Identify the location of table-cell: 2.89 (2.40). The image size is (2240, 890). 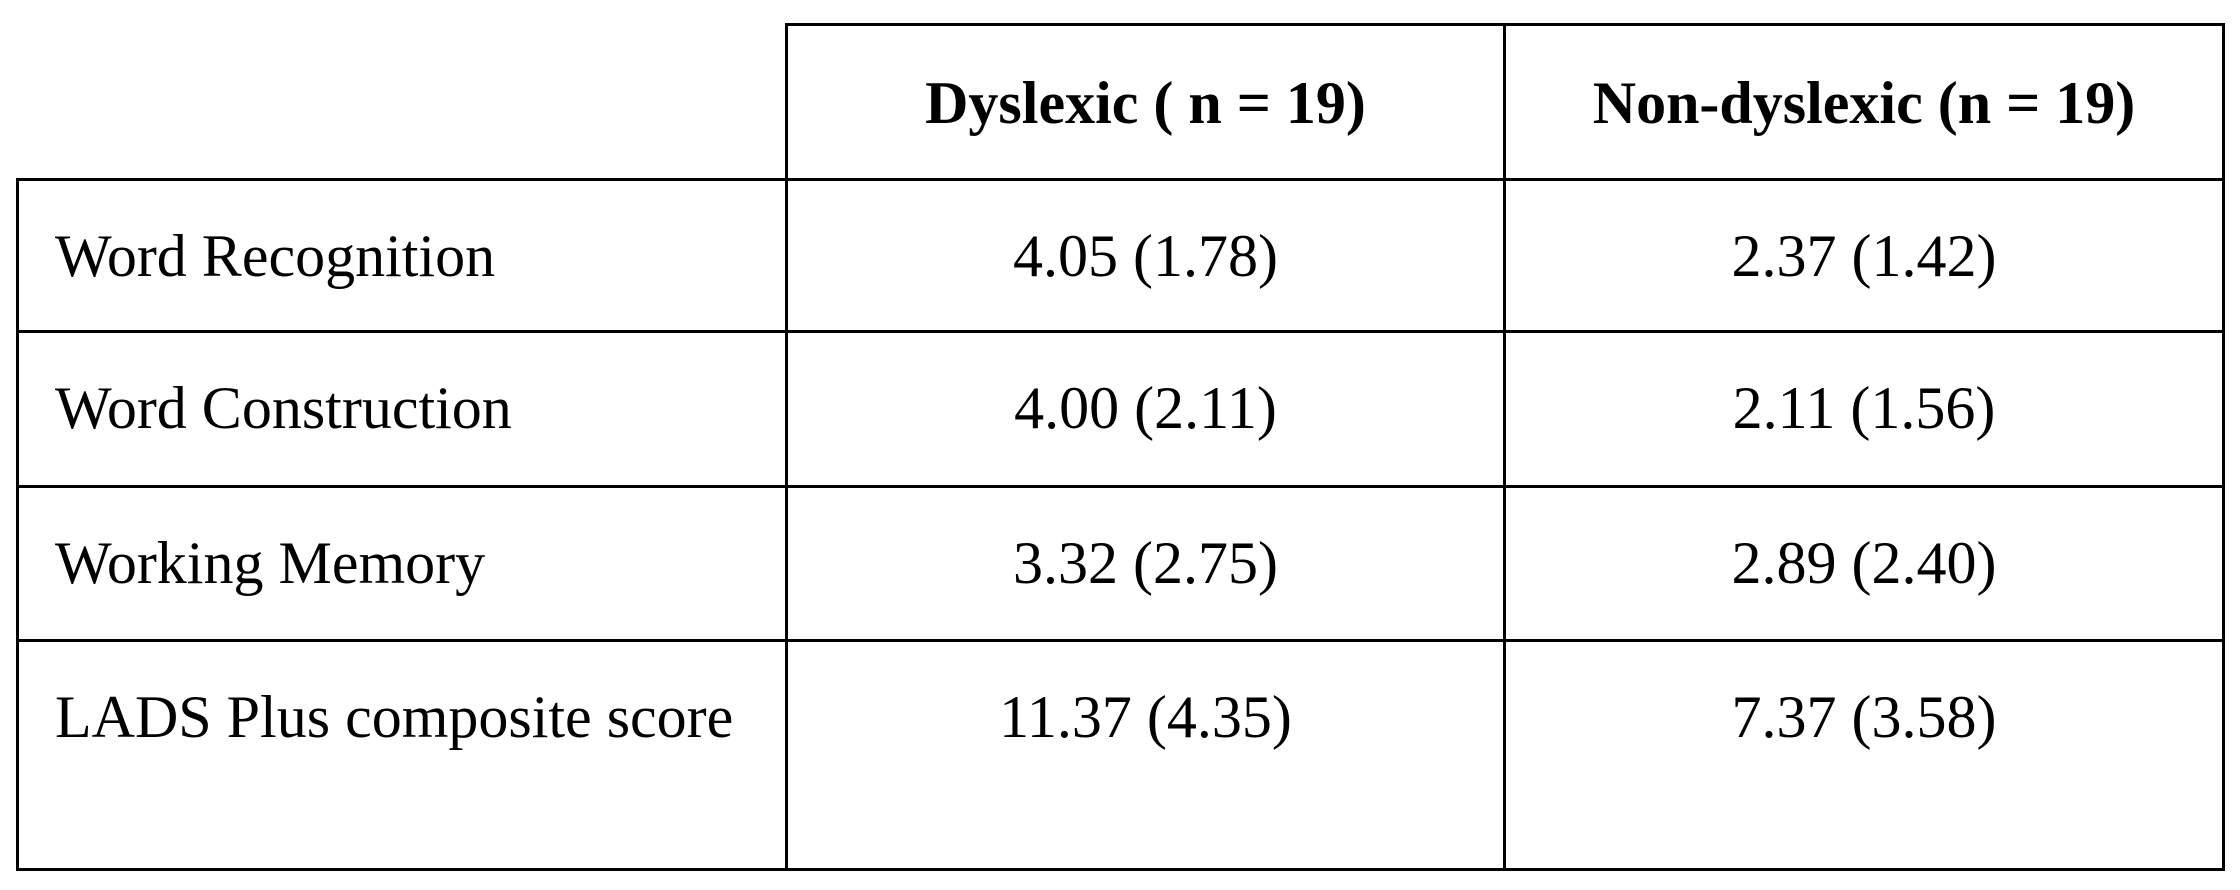
(1864, 563).